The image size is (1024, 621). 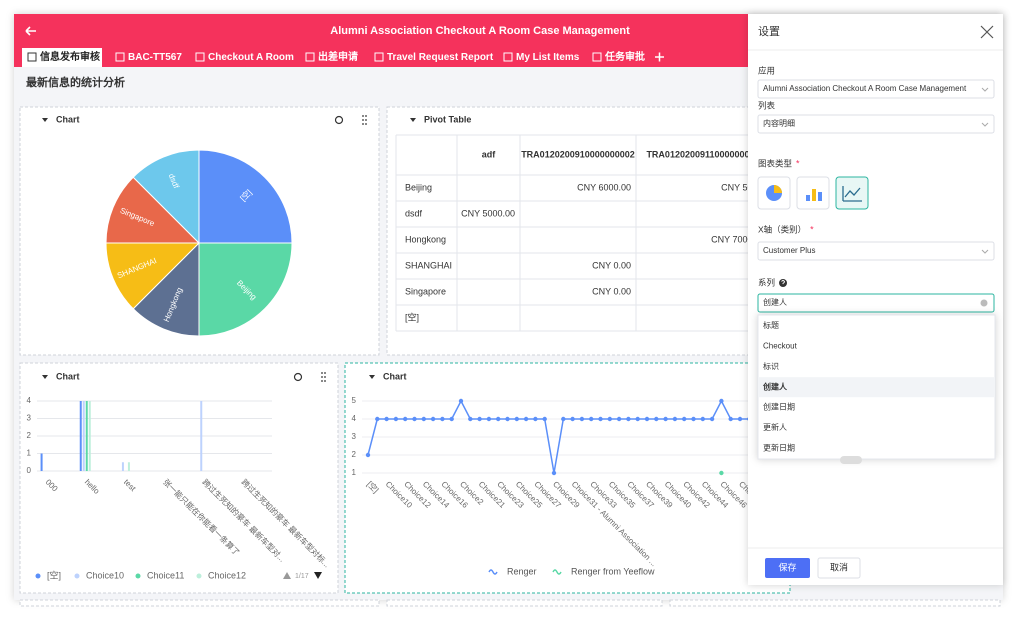 I want to click on widget-title: Pivot Table, so click(x=447, y=119).